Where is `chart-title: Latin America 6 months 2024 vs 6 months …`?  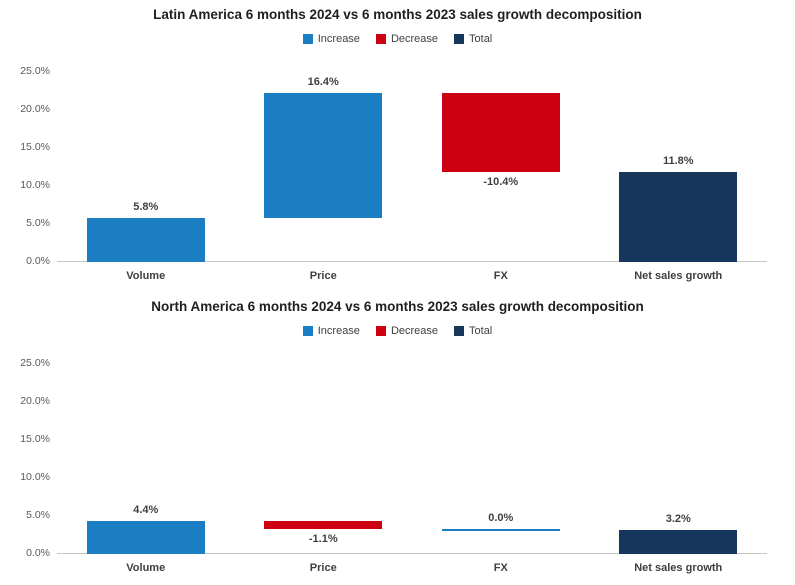
chart-title: Latin America 6 months 2024 vs 6 months … is located at coordinates (397, 14).